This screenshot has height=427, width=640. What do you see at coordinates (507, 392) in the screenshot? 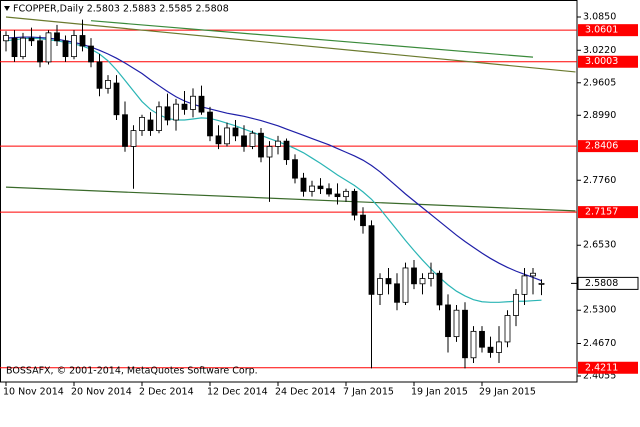
I see `x-tick-label: 29 Jan 2015` at bounding box center [507, 392].